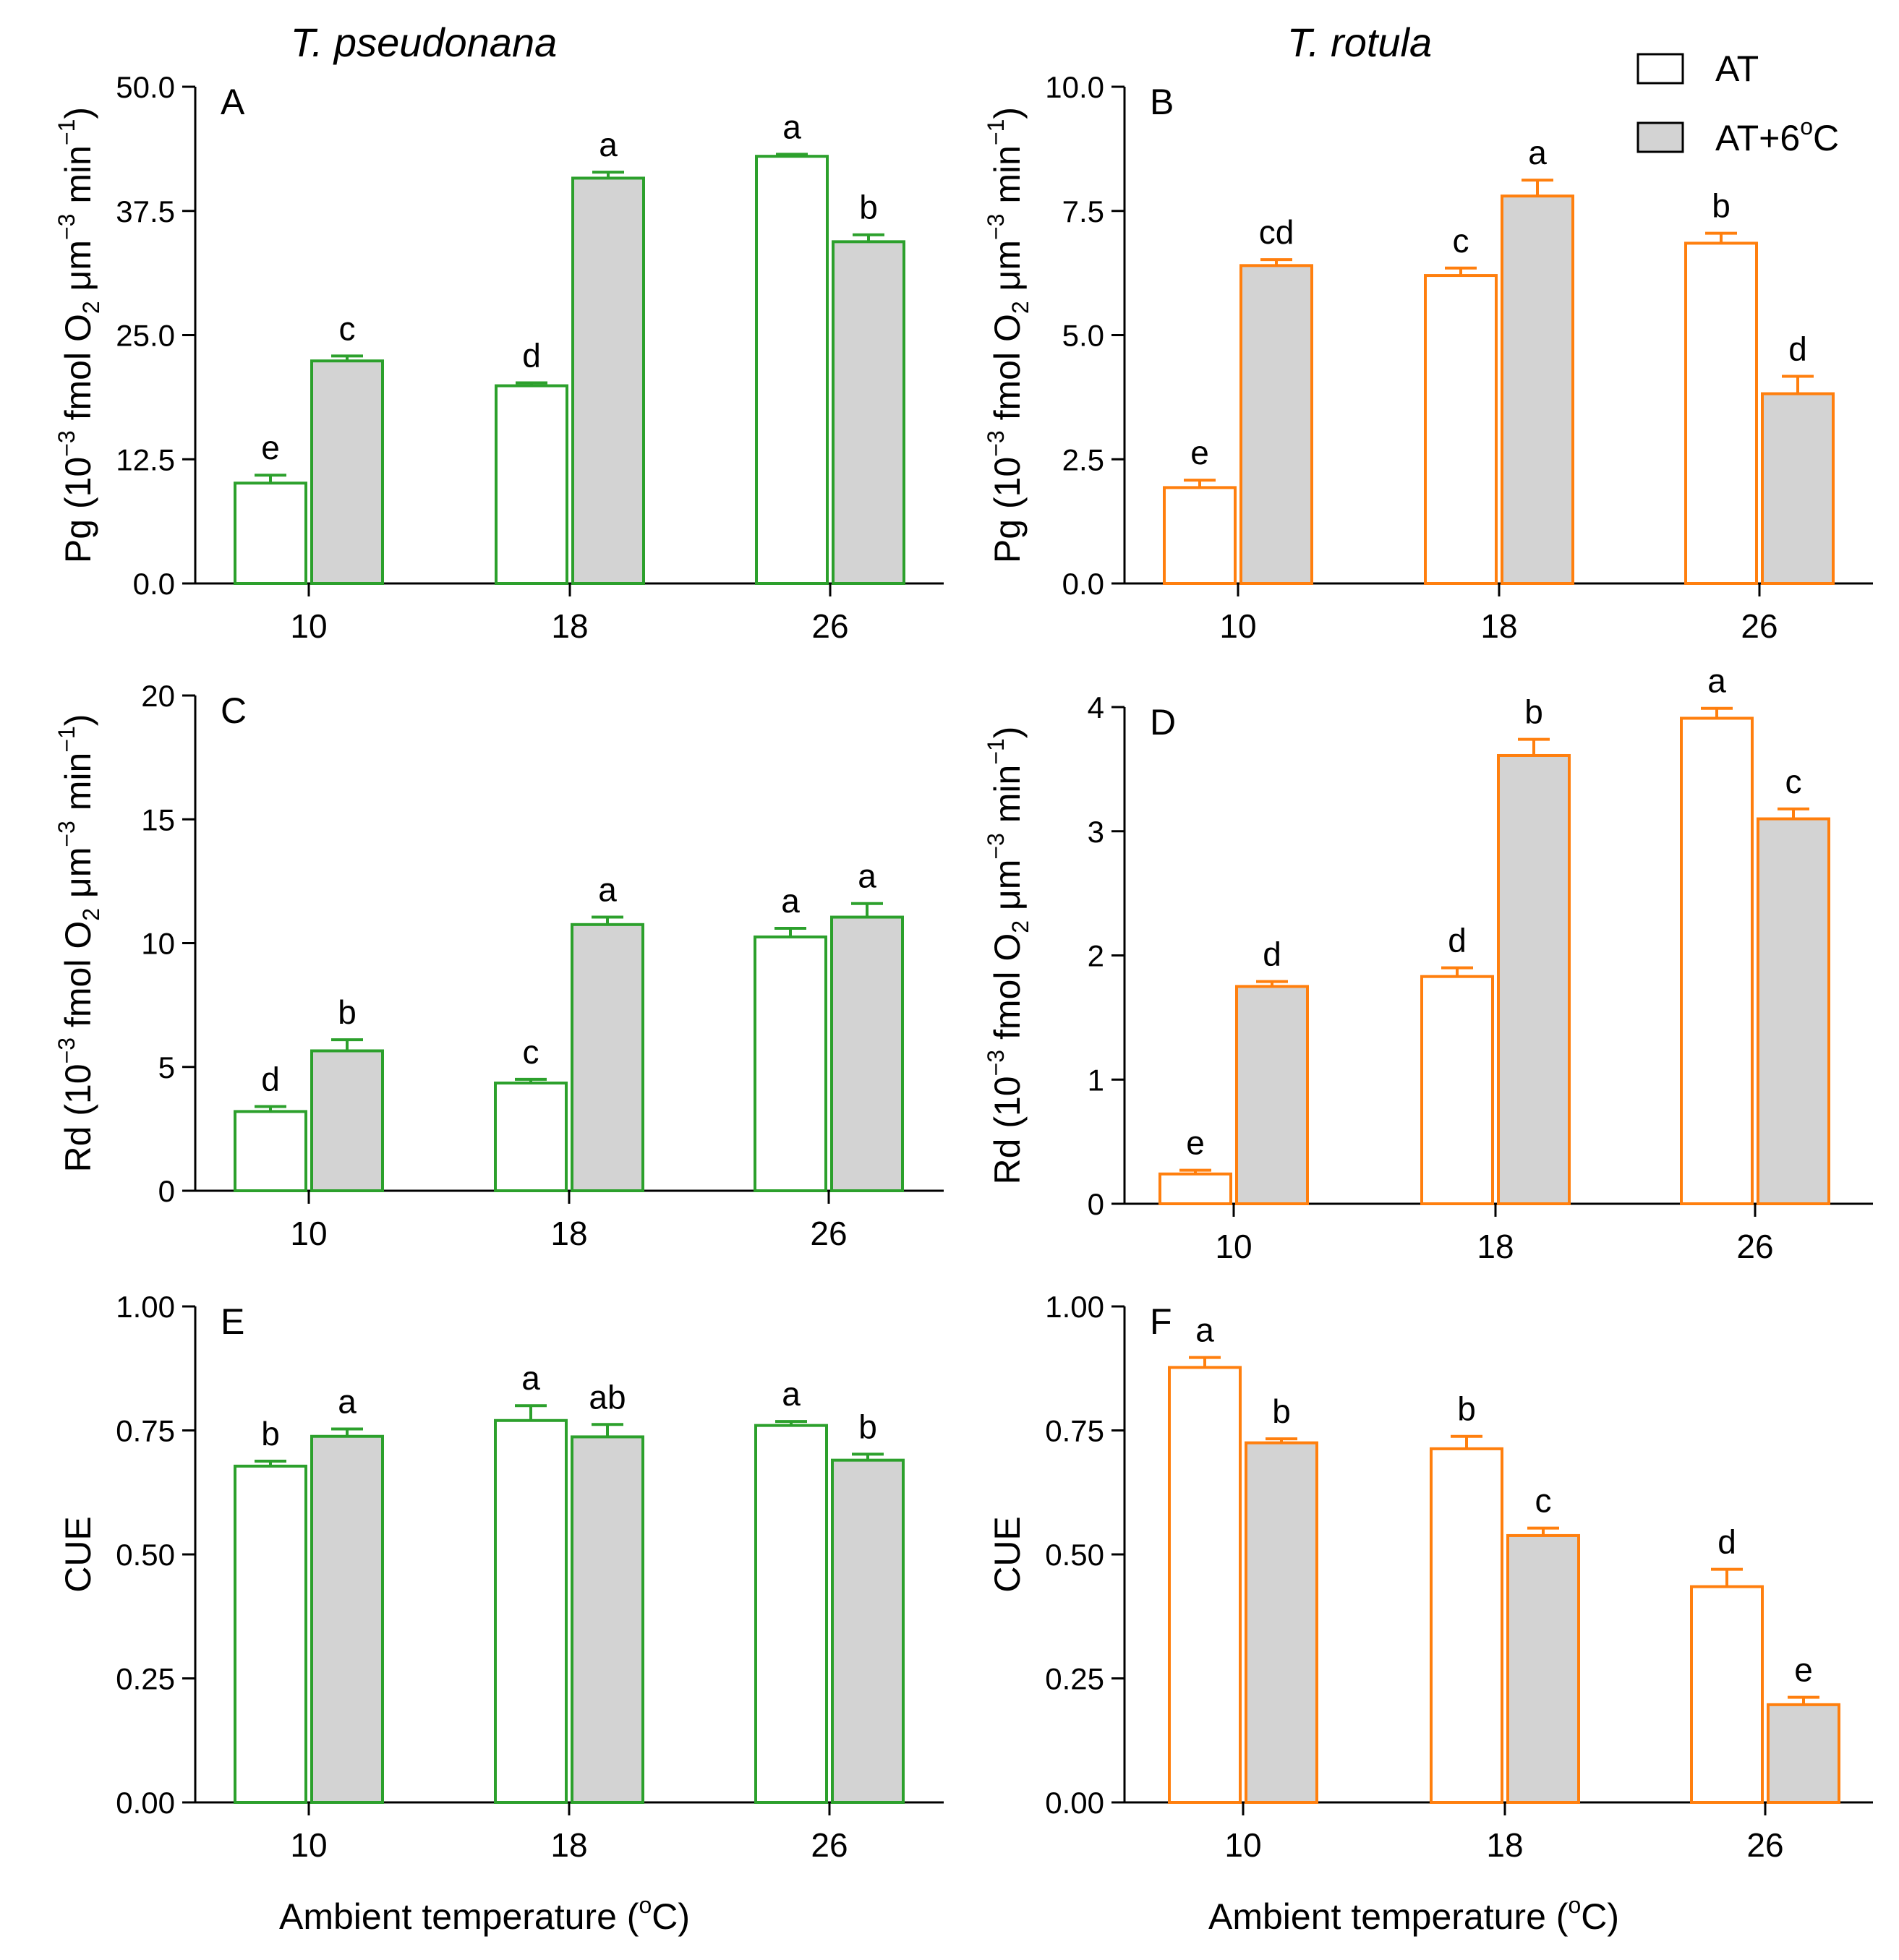  I want to click on y-axis-title-part: Pg (10, so click(1007, 510).